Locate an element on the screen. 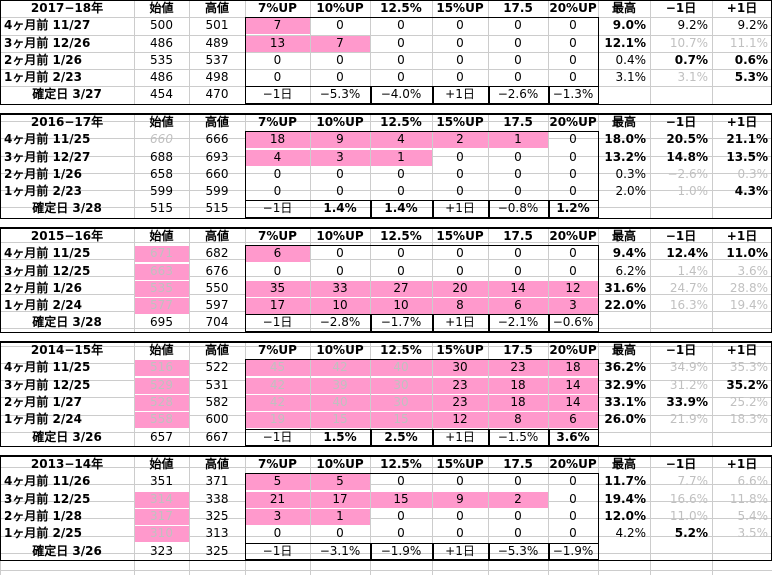 The width and height of the screenshot is (772, 575). column-header: +1日 is located at coordinates (742, 464).